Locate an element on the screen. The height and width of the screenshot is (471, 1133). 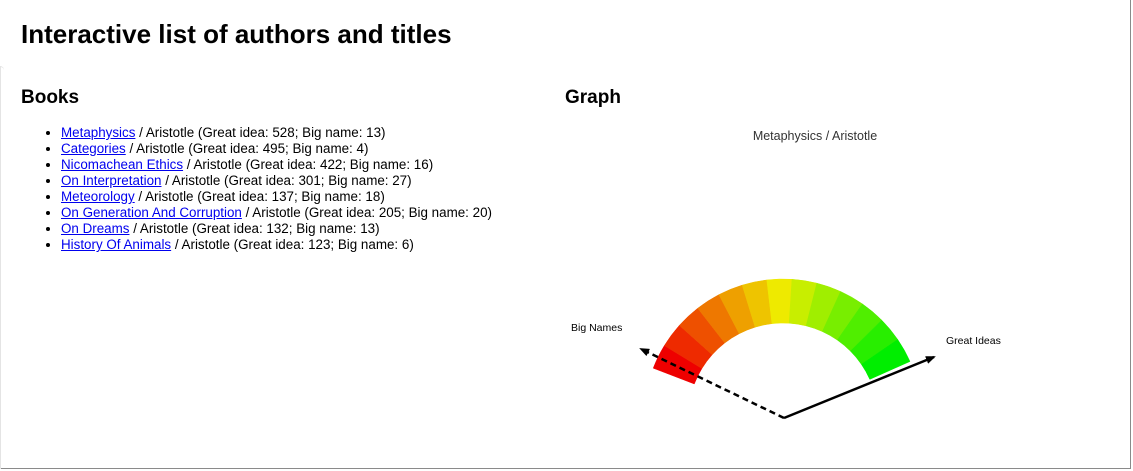
book-title-link: On Dreams is located at coordinates (95, 228).